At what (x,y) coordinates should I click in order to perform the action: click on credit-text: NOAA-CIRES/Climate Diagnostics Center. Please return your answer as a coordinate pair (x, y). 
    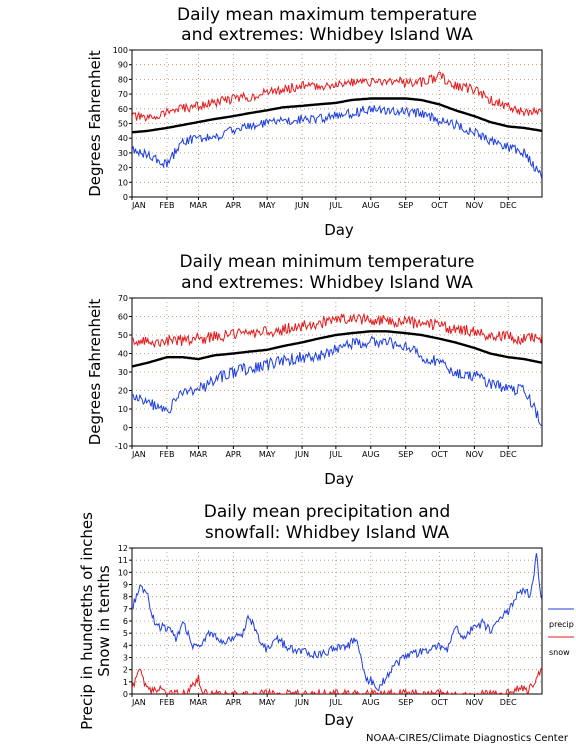
    Looking at the image, I should click on (467, 738).